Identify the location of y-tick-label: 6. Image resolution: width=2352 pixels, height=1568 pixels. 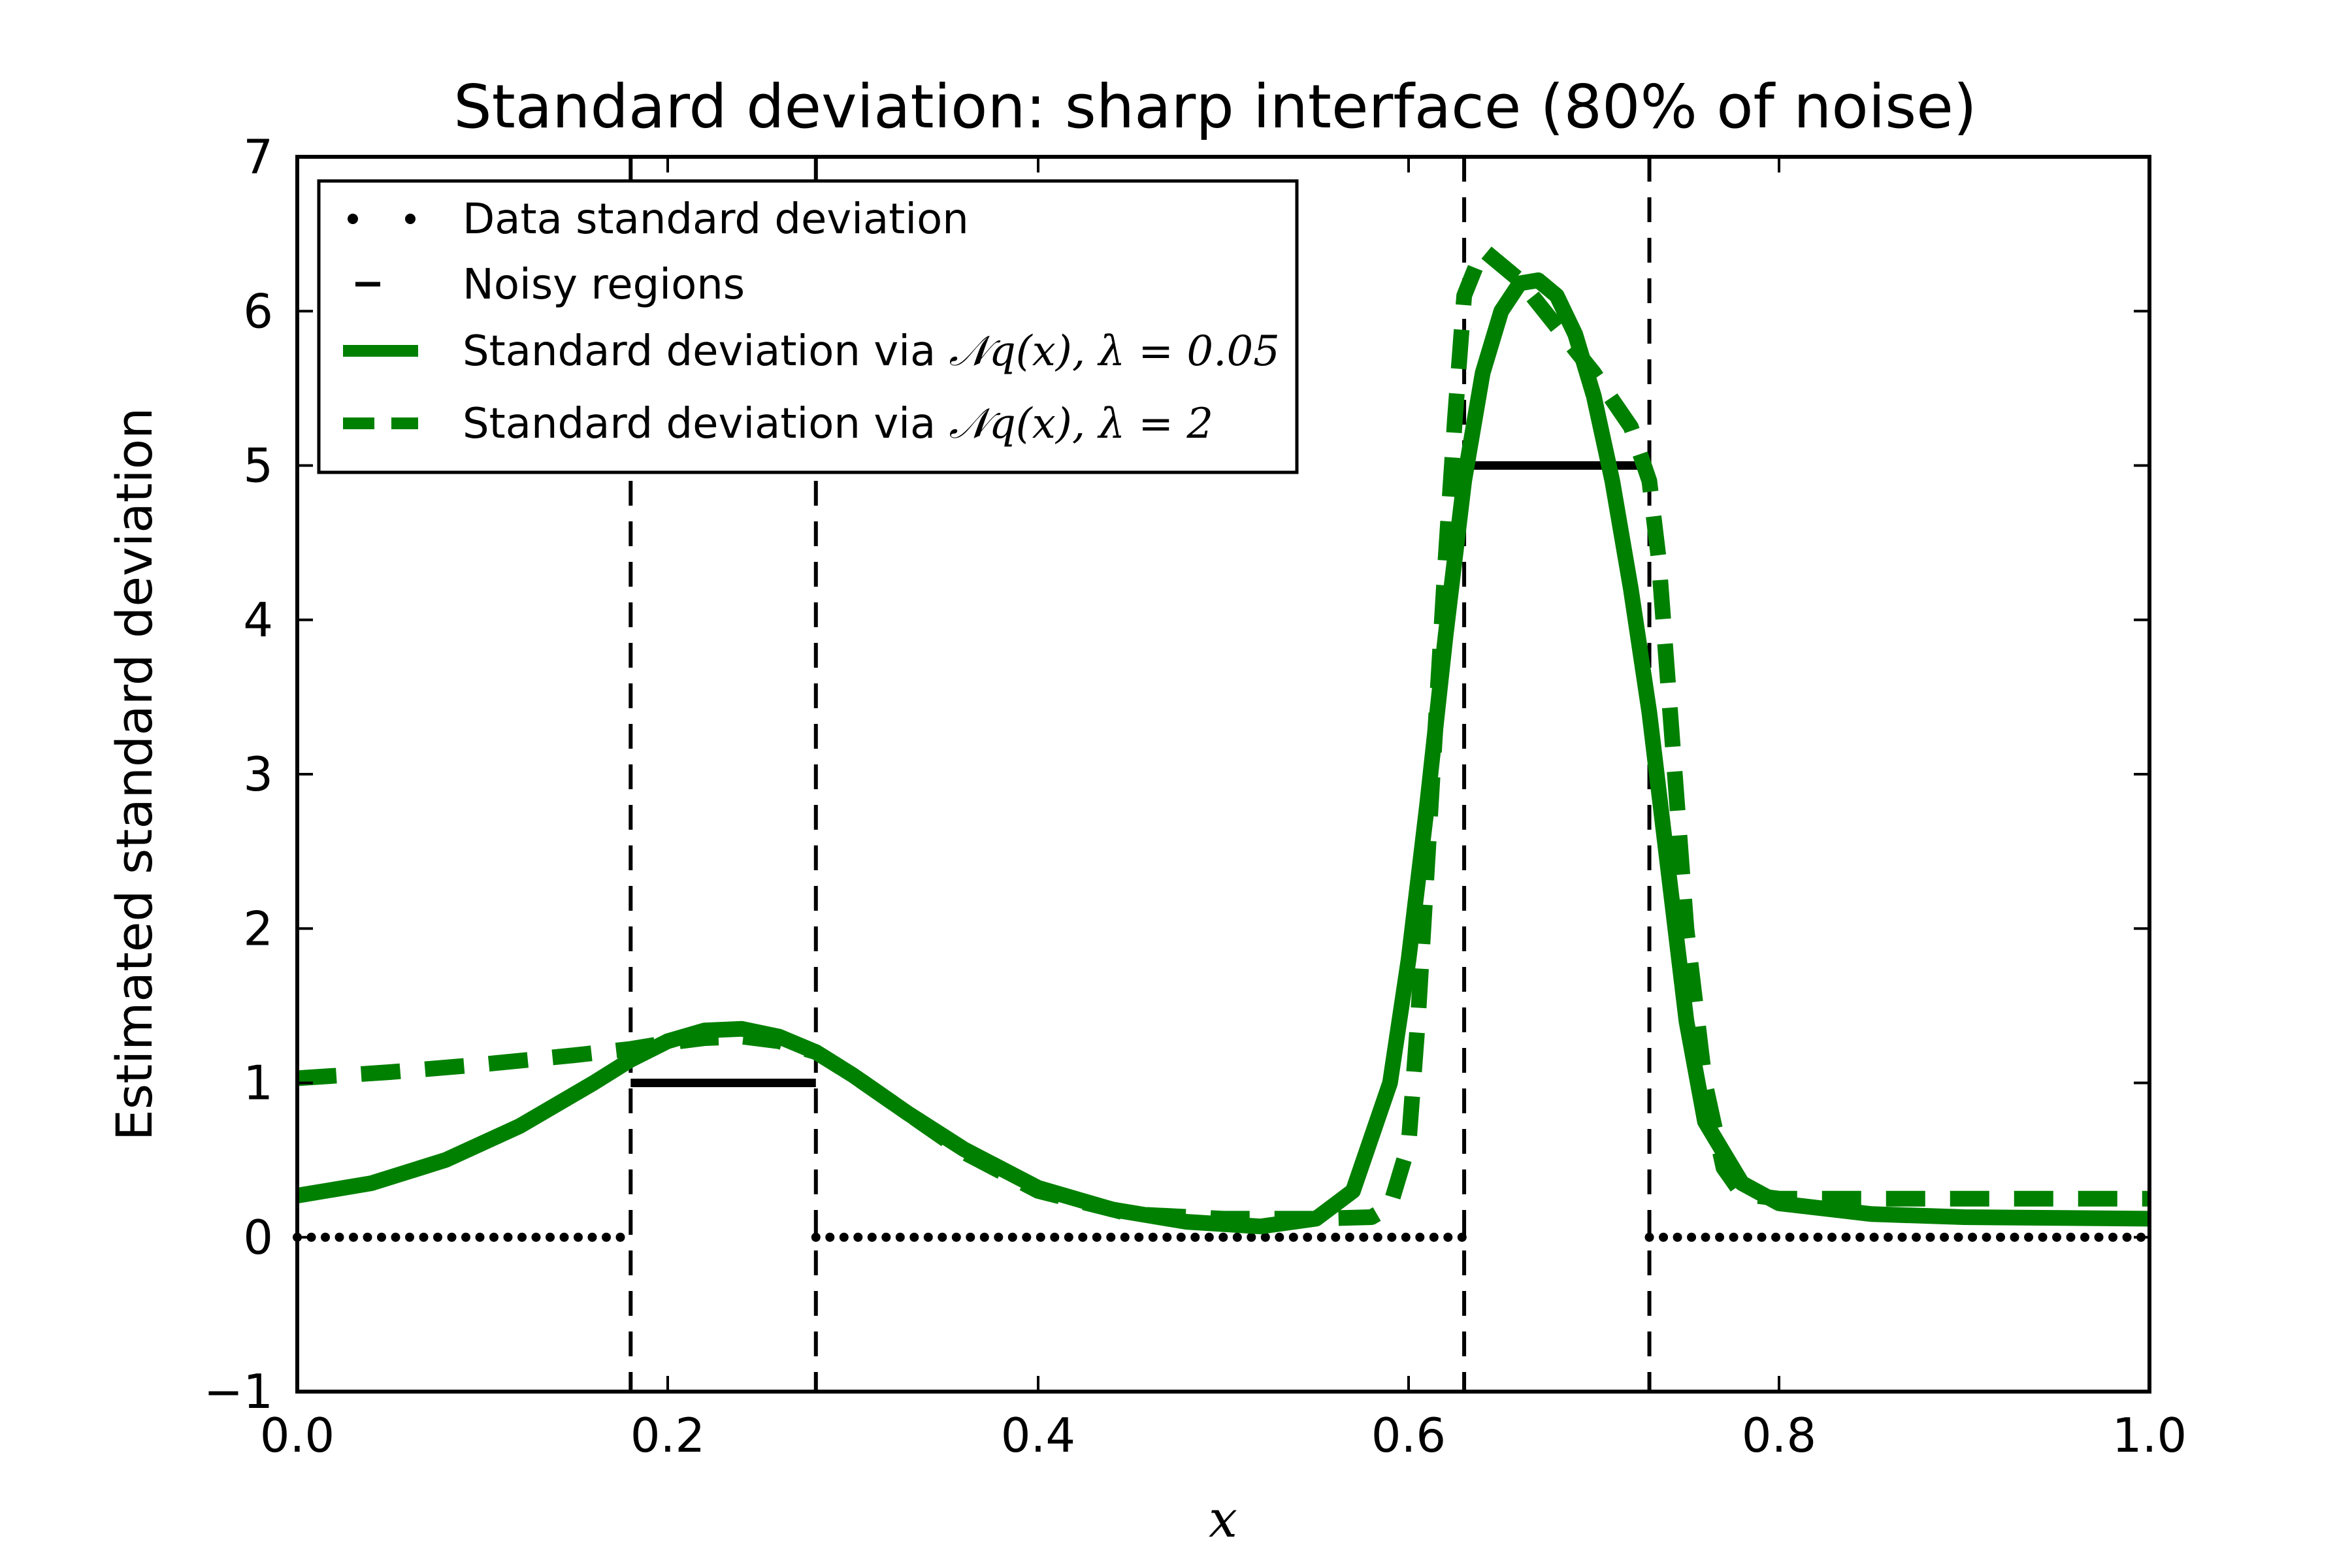
(258, 311).